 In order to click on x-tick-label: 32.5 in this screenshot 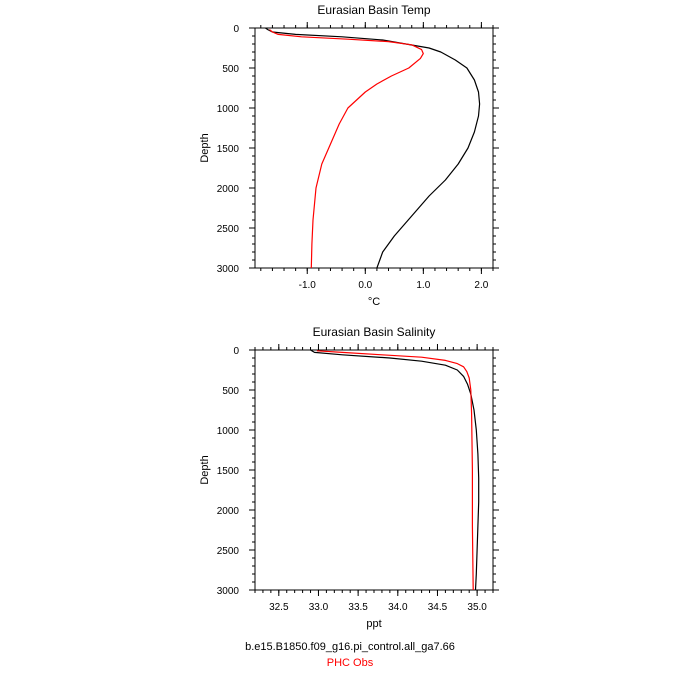, I will do `click(279, 607)`.